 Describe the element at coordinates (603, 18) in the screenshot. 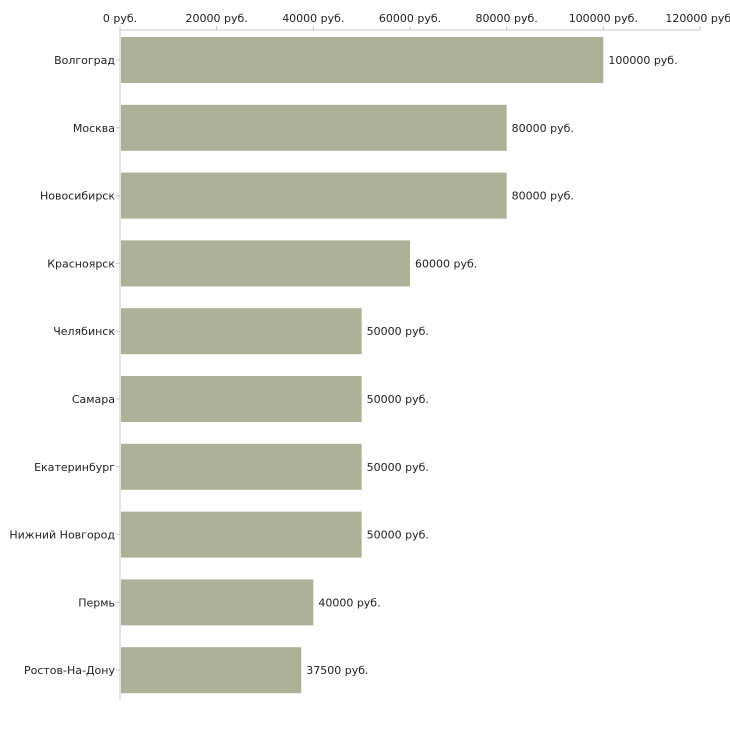

I see `x-tick-label: 100000 руб.` at that location.